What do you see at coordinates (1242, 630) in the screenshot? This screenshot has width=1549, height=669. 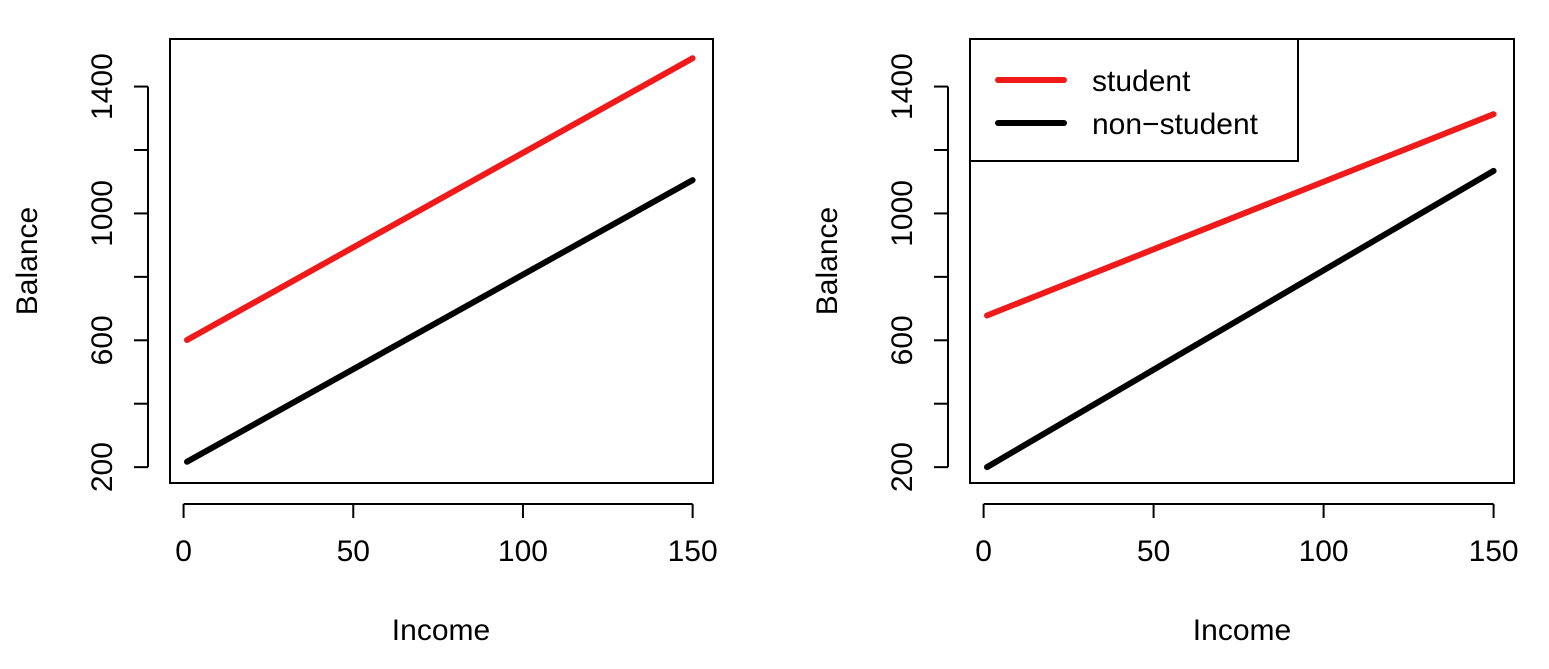 I see `x-axis-label-right: Income` at bounding box center [1242, 630].